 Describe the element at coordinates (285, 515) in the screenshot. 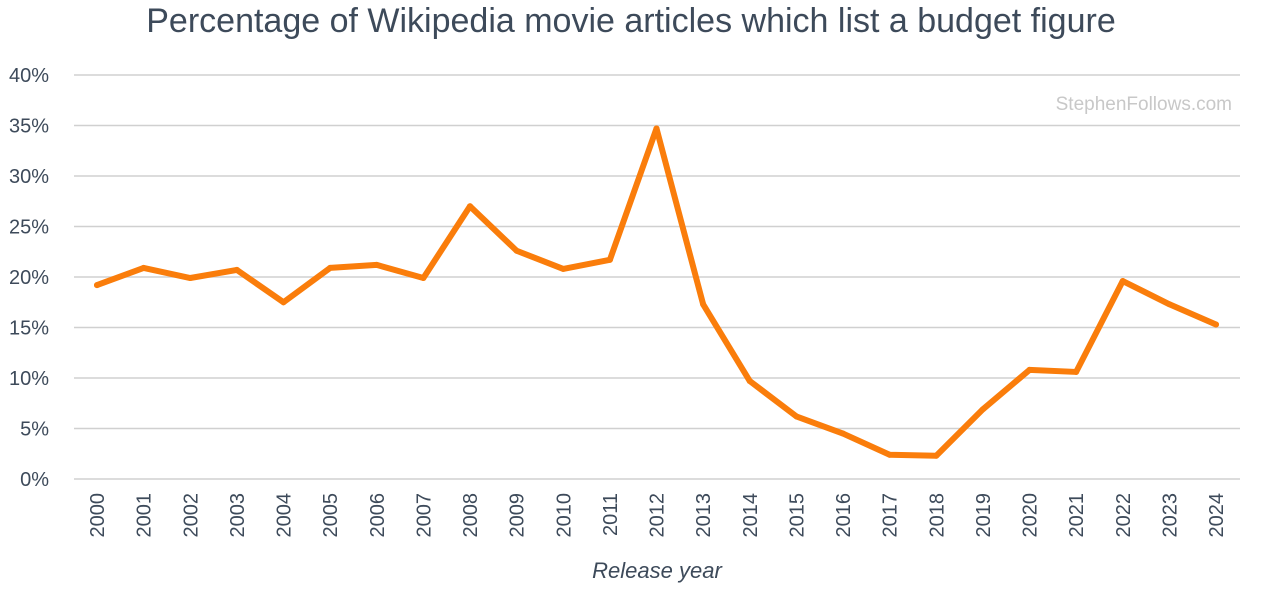

I see `x-tick-label: 2004` at that location.